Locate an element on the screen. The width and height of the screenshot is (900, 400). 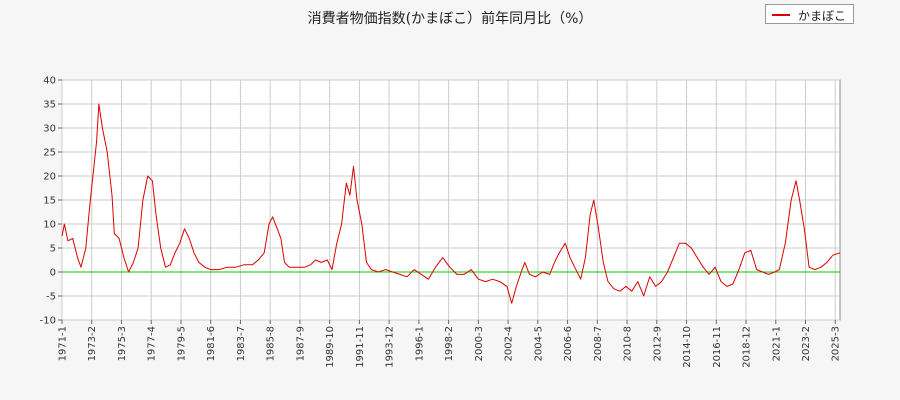
x-tick-label: 2014-10 is located at coordinates (687, 347).